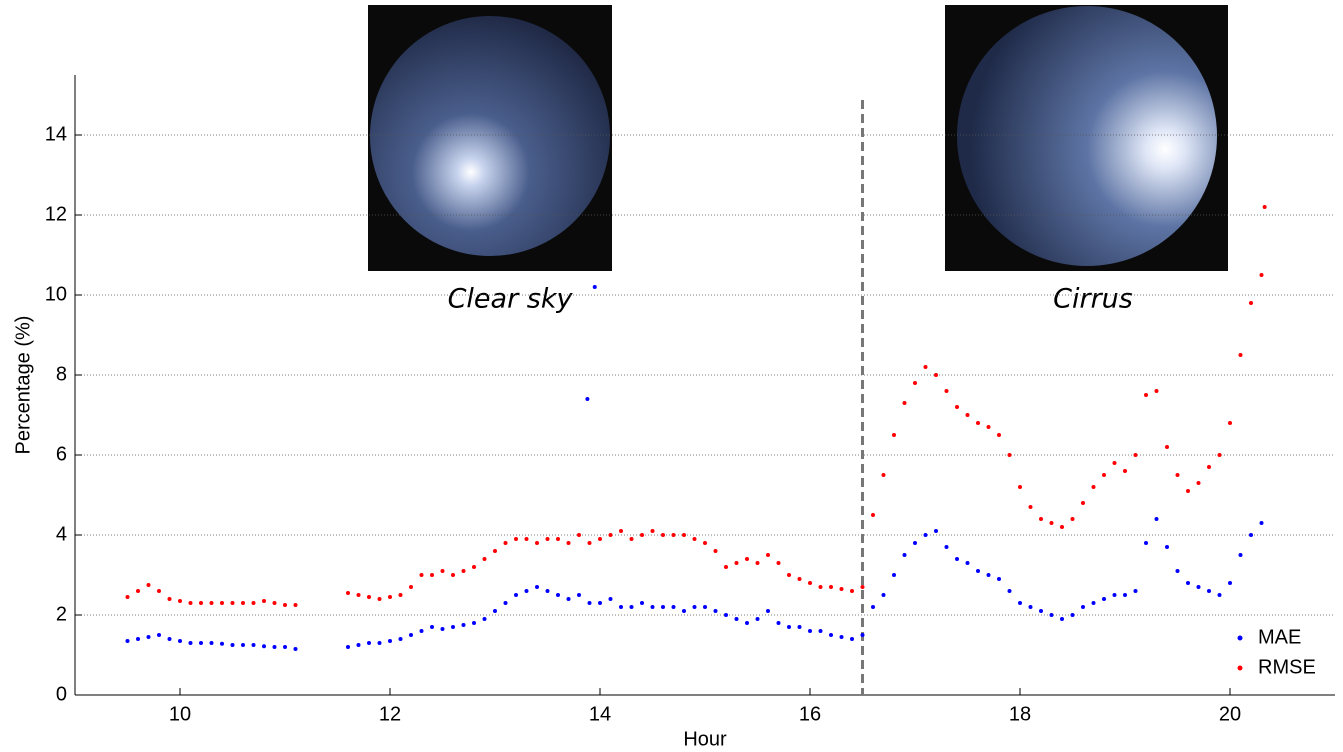 Image resolution: width=1343 pixels, height=752 pixels. I want to click on y-tick-label: 2, so click(61, 614).